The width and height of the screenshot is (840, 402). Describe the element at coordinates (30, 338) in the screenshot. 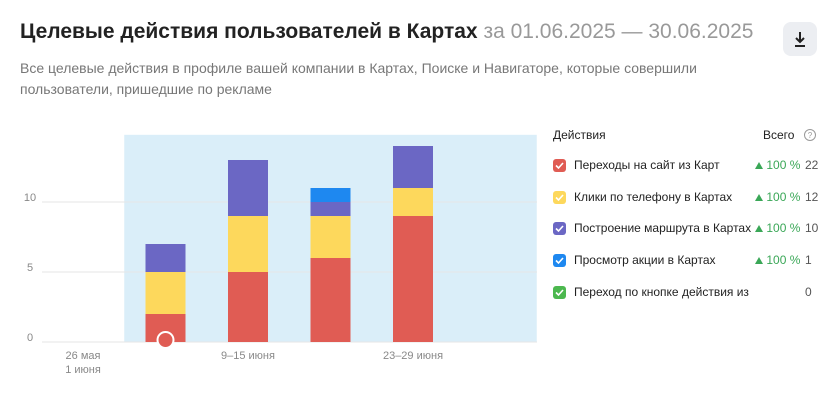

I see `y-tick-label: 0` at that location.